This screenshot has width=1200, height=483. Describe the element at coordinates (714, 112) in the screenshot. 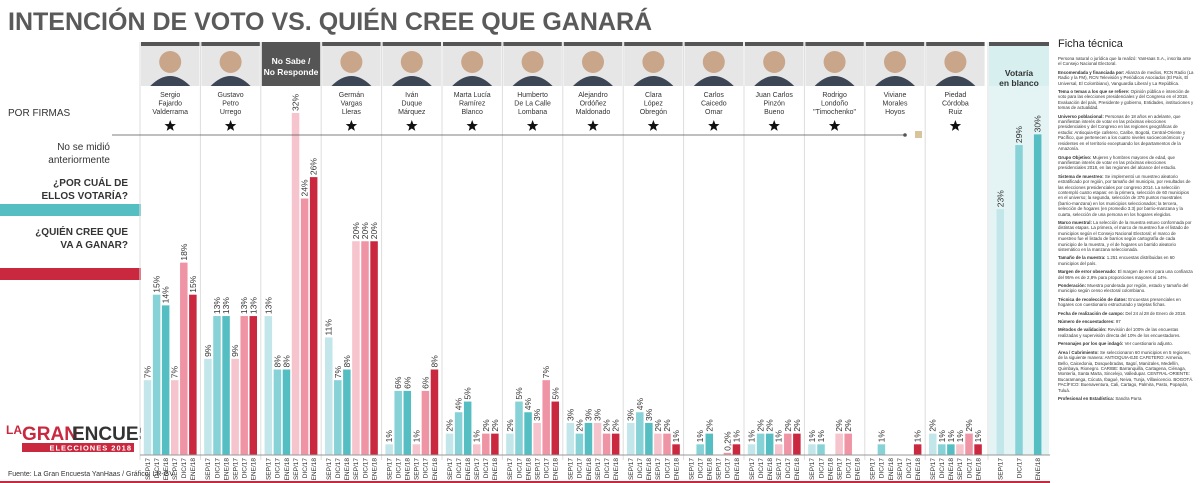

I see `candidate-name: Omar` at that location.